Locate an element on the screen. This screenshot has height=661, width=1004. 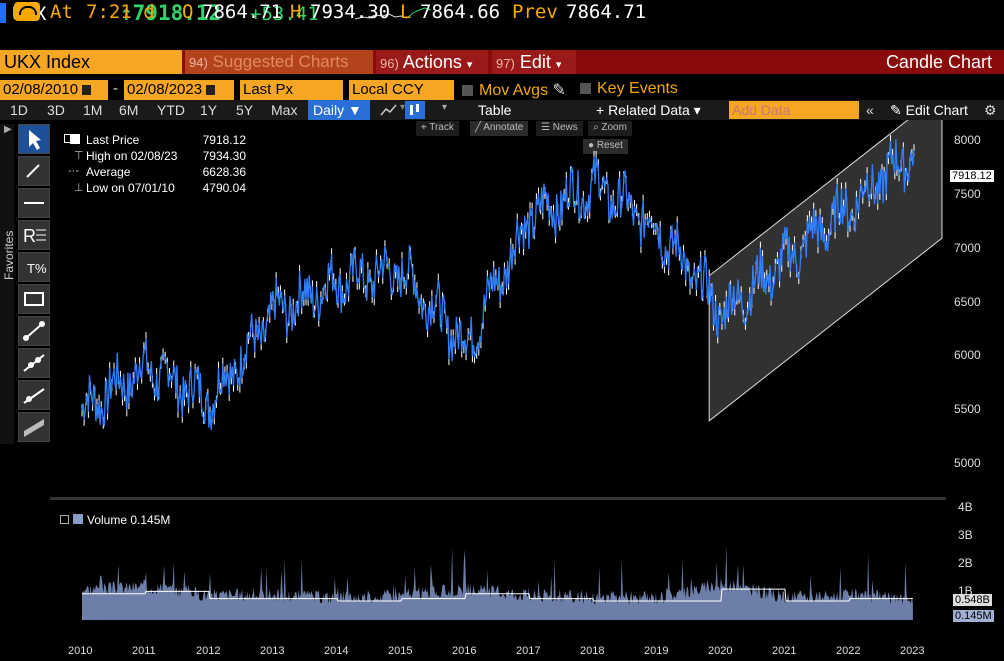
legend-value: 4790.04 is located at coordinates (224, 188).